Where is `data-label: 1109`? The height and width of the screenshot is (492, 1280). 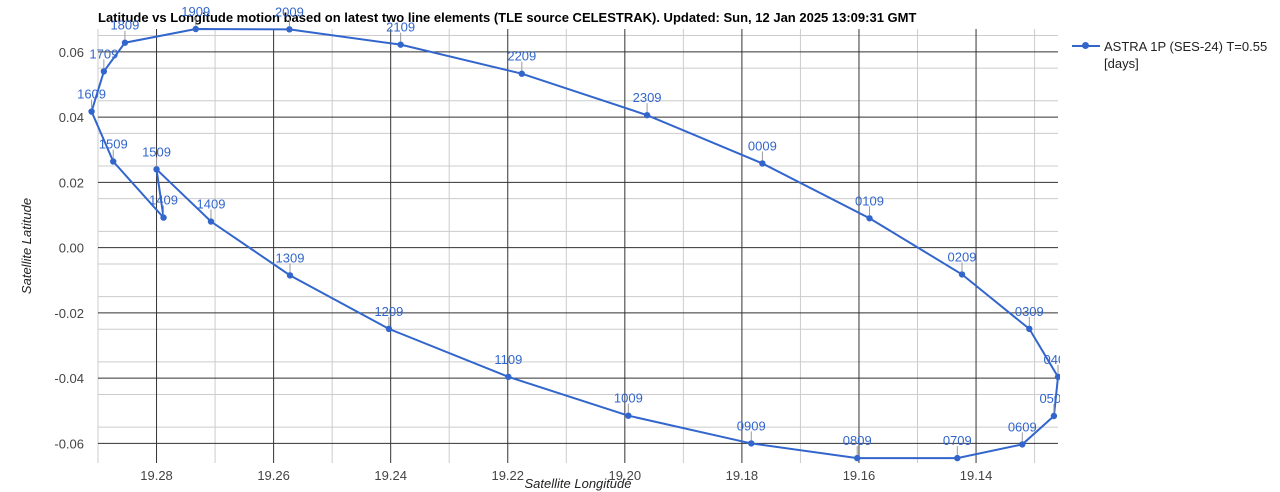
data-label: 1109 is located at coordinates (508, 359).